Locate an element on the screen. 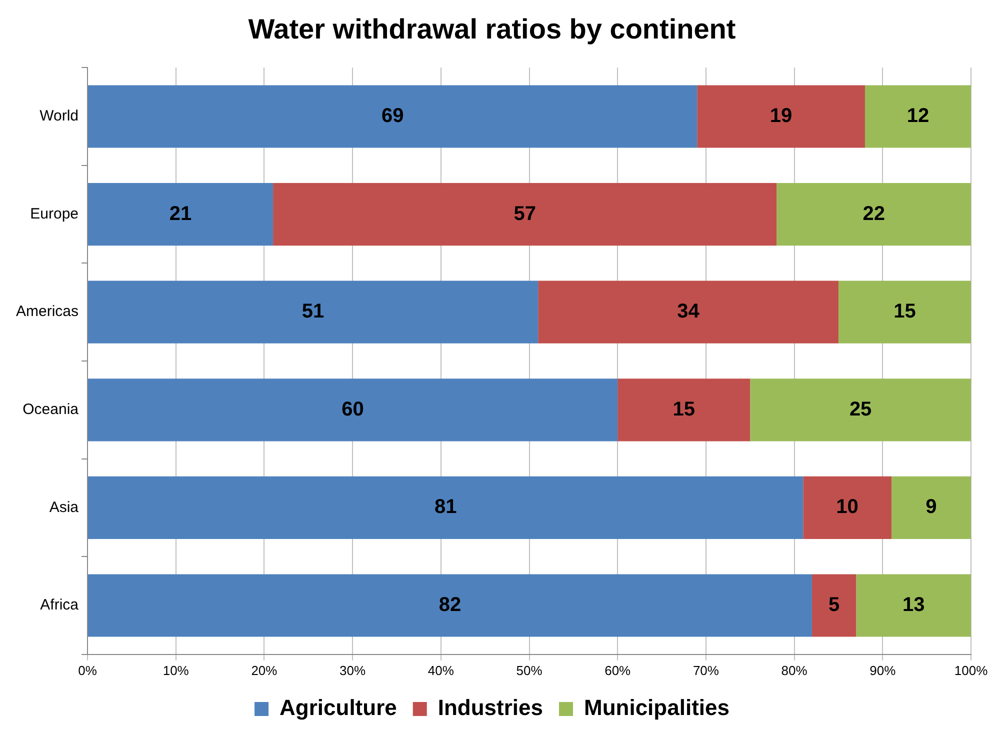 Image resolution: width=999 pixels, height=738 pixels. data-label: 60 is located at coordinates (353, 409).